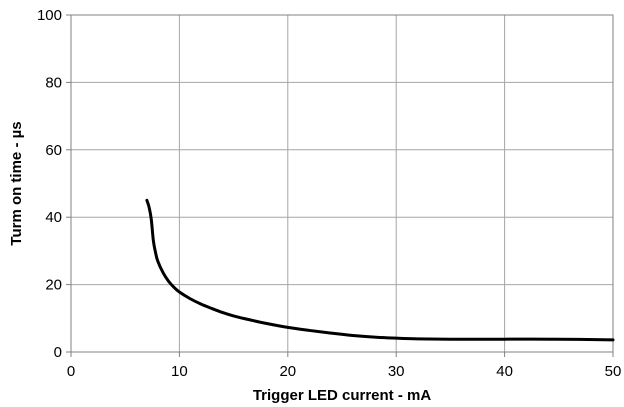 This screenshot has width=624, height=407. What do you see at coordinates (53, 82) in the screenshot?
I see `y-tick-label: 80` at bounding box center [53, 82].